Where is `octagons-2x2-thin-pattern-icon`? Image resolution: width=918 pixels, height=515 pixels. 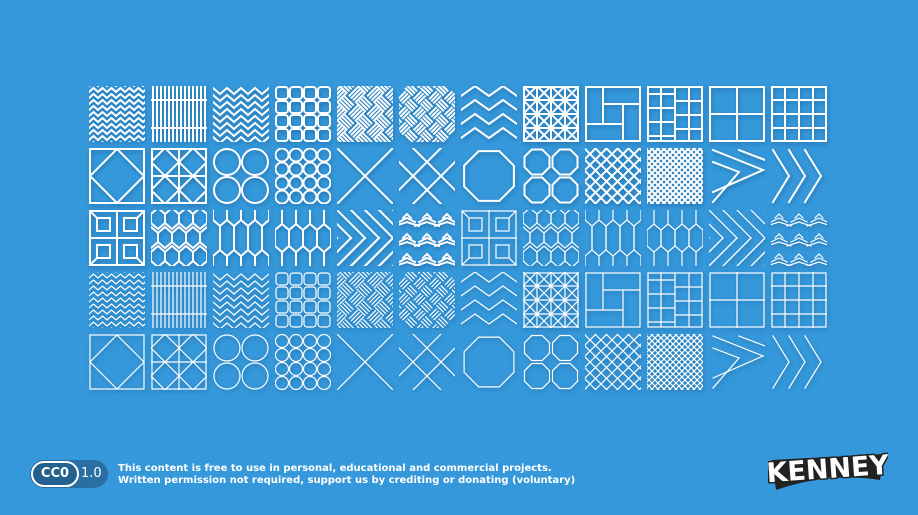 octagons-2x2-thin-pattern-icon is located at coordinates (551, 362).